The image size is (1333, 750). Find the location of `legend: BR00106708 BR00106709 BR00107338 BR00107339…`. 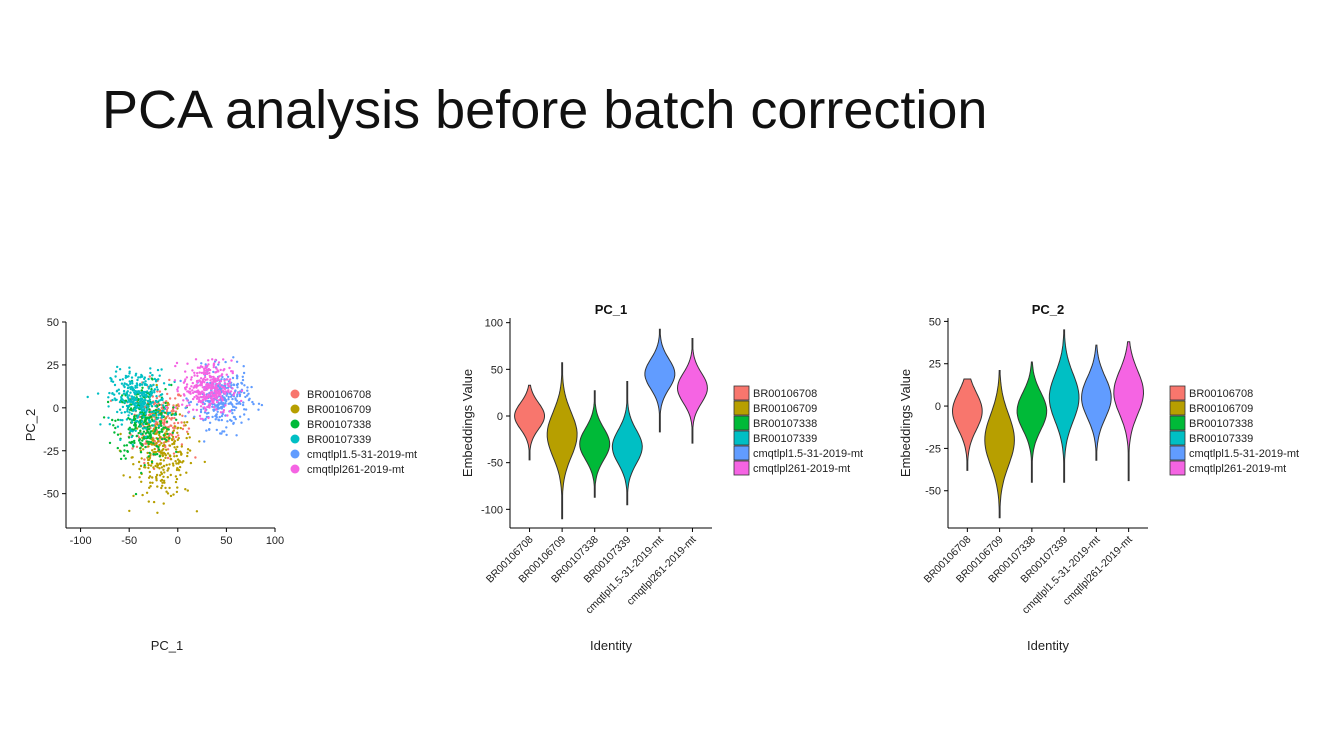

legend: BR00106708 BR00106709 BR00107338 BR00107339… is located at coordinates (1234, 430).